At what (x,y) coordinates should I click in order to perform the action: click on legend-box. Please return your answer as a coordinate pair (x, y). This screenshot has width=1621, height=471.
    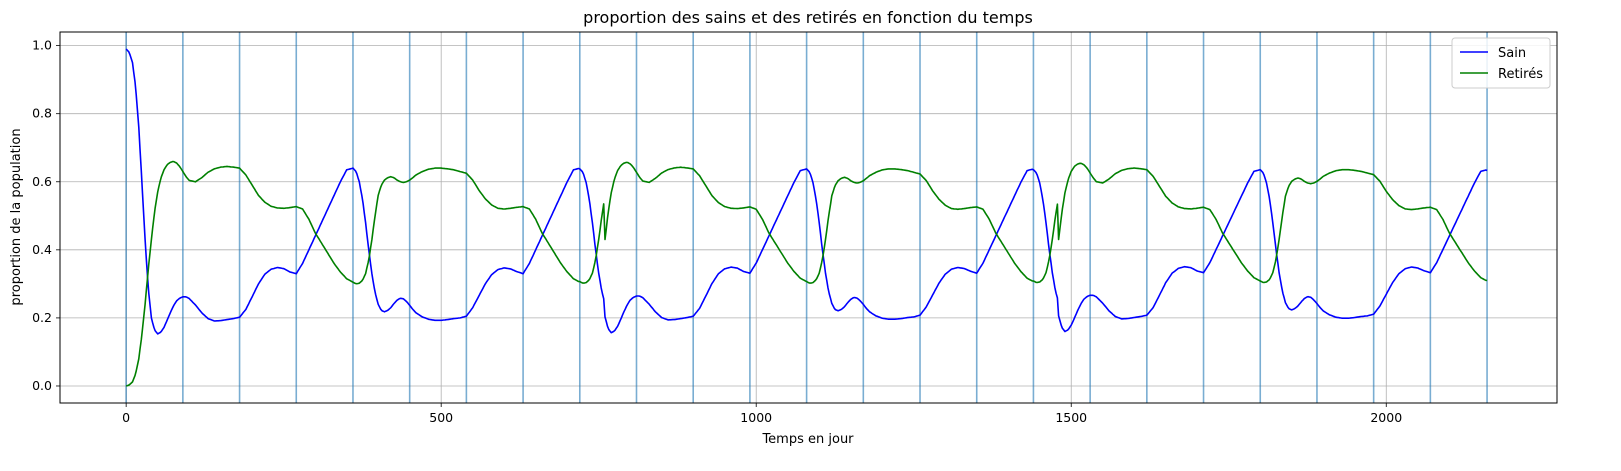
    Looking at the image, I should click on (1501, 63).